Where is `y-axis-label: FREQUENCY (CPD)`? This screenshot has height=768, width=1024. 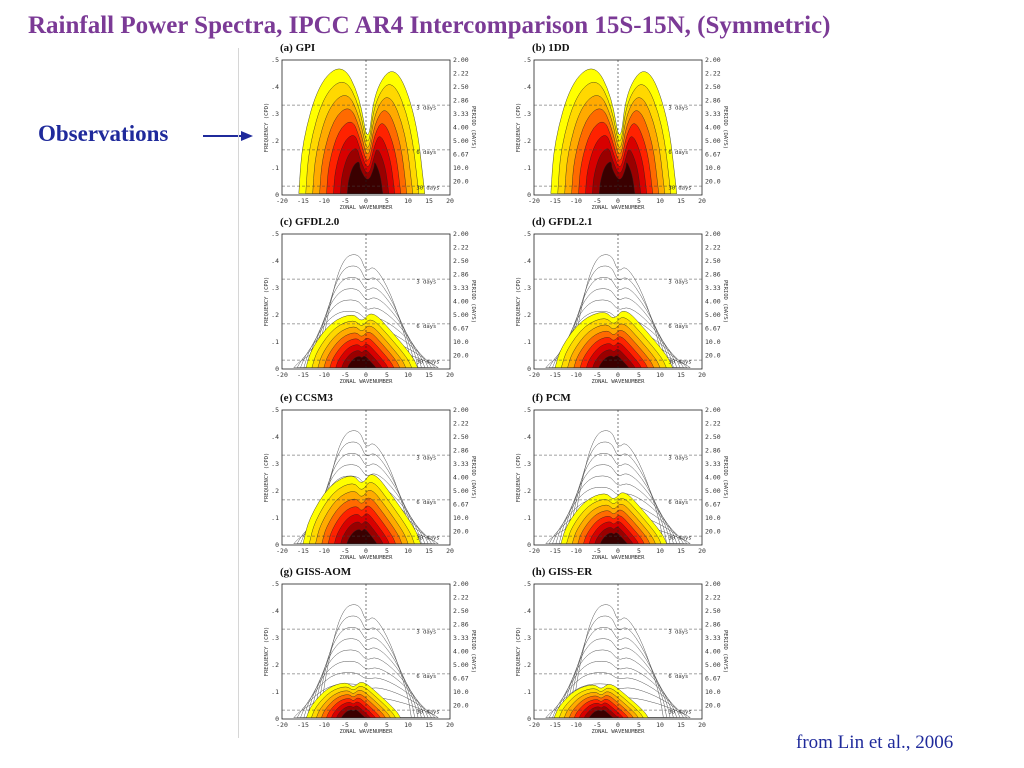 y-axis-label: FREQUENCY (CPD) is located at coordinates (267, 302).